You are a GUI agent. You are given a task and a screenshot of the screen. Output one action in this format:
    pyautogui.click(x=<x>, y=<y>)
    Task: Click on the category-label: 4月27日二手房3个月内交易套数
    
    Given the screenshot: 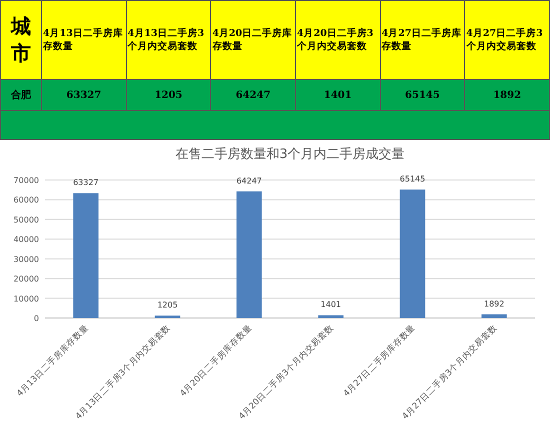 What is the action you would take?
    pyautogui.click(x=507, y=40)
    